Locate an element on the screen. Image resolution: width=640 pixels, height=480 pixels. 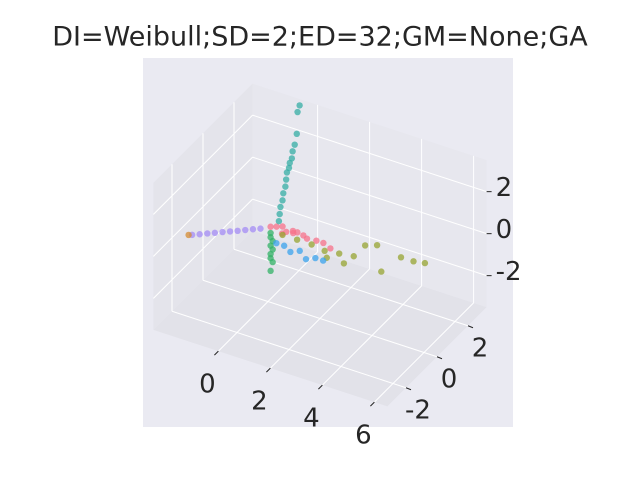
chart-title: DI=Weibull;SD=2;ED=32;GM=None;GA is located at coordinates (320, 37).